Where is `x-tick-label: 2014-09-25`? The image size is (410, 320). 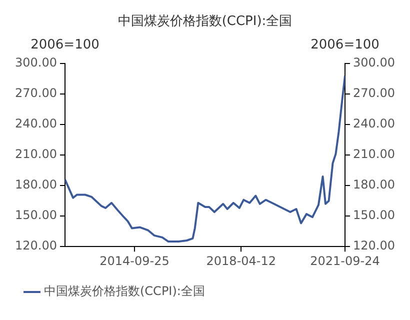
x-tick-label: 2014-09-25 is located at coordinates (135, 261).